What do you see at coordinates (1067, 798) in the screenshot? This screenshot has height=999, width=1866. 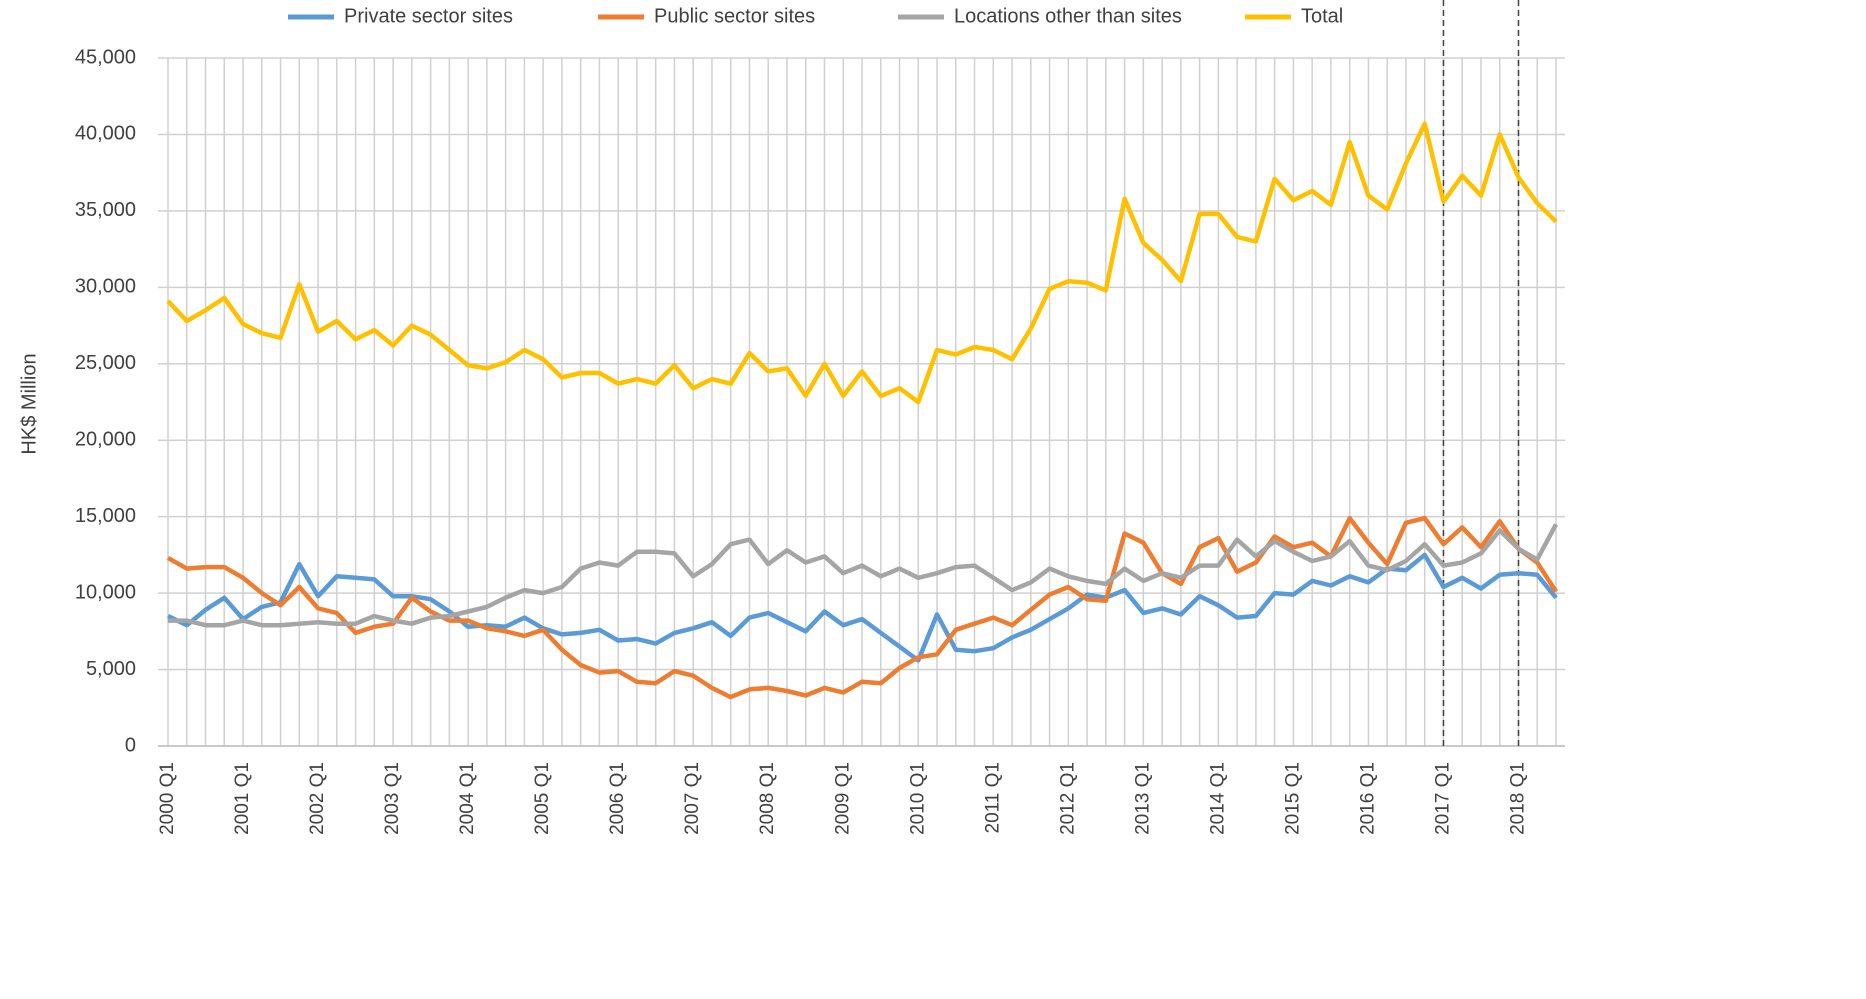 I see `x-tick-label: 2012 Q1` at bounding box center [1067, 798].